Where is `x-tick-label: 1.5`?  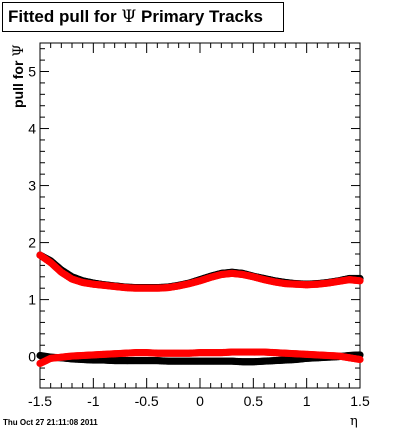 x-tick-label: 1.5 is located at coordinates (360, 401).